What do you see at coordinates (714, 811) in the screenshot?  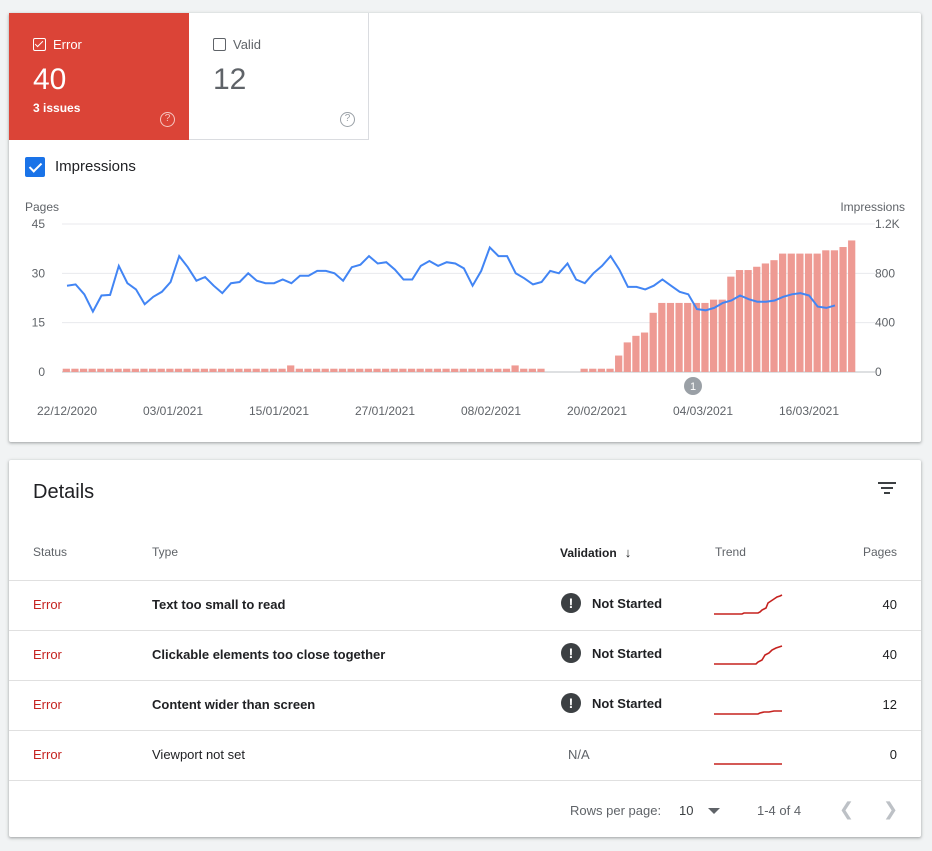 I see `chevron-down-icon` at bounding box center [714, 811].